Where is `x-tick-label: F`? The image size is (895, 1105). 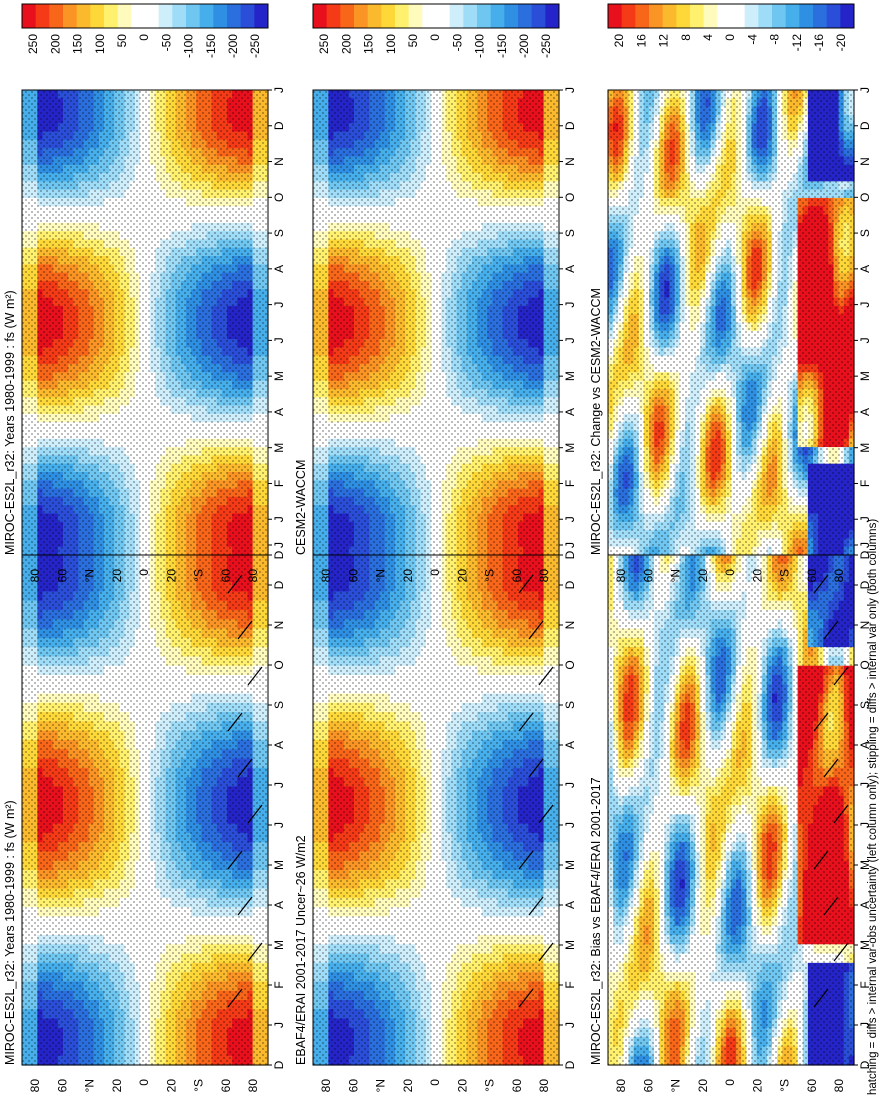 x-tick-label: F is located at coordinates (279, 984).